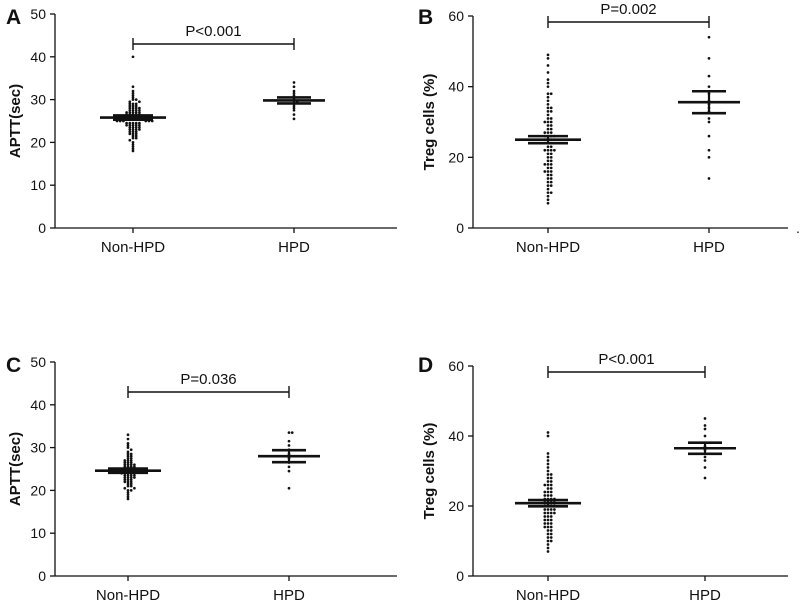  What do you see at coordinates (548, 594) in the screenshot?
I see `panel-d-category-label: Non-HPD` at bounding box center [548, 594].